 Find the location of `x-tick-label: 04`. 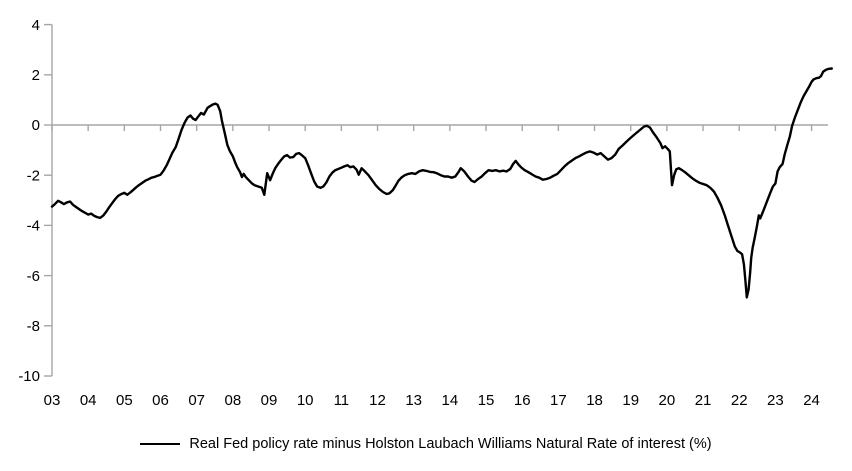

x-tick-label: 04 is located at coordinates (88, 400).